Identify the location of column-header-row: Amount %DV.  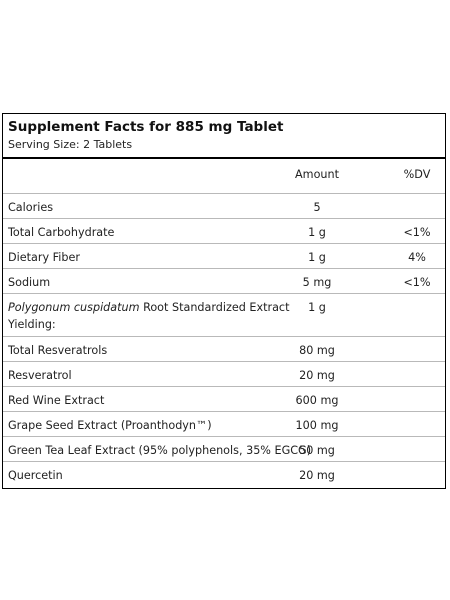
(224, 176).